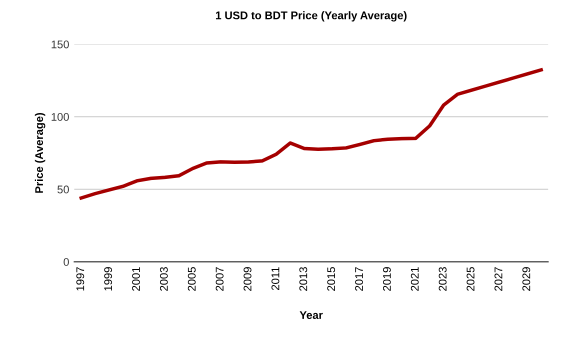 The width and height of the screenshot is (571, 340). Describe the element at coordinates (498, 279) in the screenshot. I see `x-tick-label: 2027` at that location.